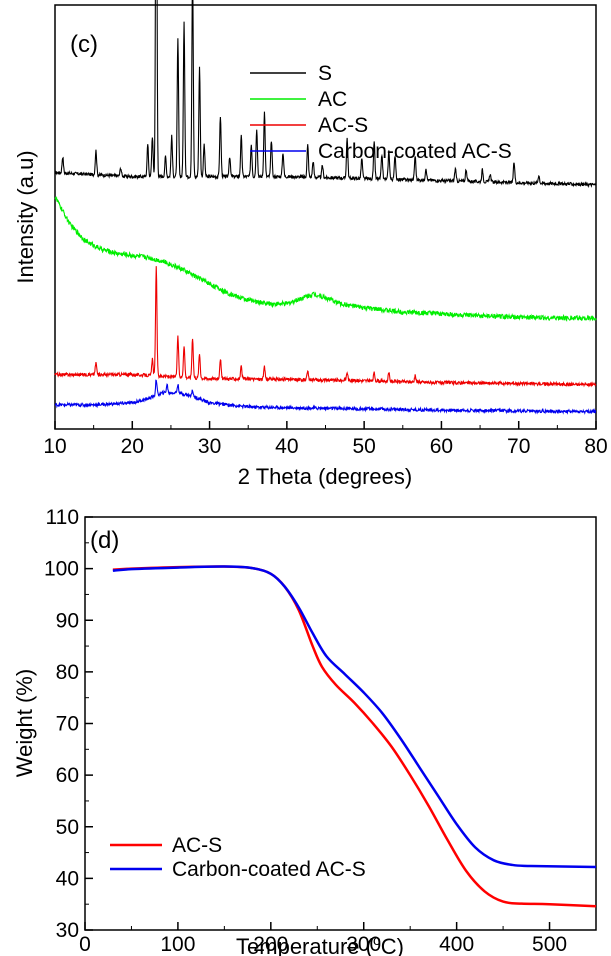 Image resolution: width=611 pixels, height=956 pixels. I want to click on xrd-x-tick-label-6: 70, so click(518, 446).